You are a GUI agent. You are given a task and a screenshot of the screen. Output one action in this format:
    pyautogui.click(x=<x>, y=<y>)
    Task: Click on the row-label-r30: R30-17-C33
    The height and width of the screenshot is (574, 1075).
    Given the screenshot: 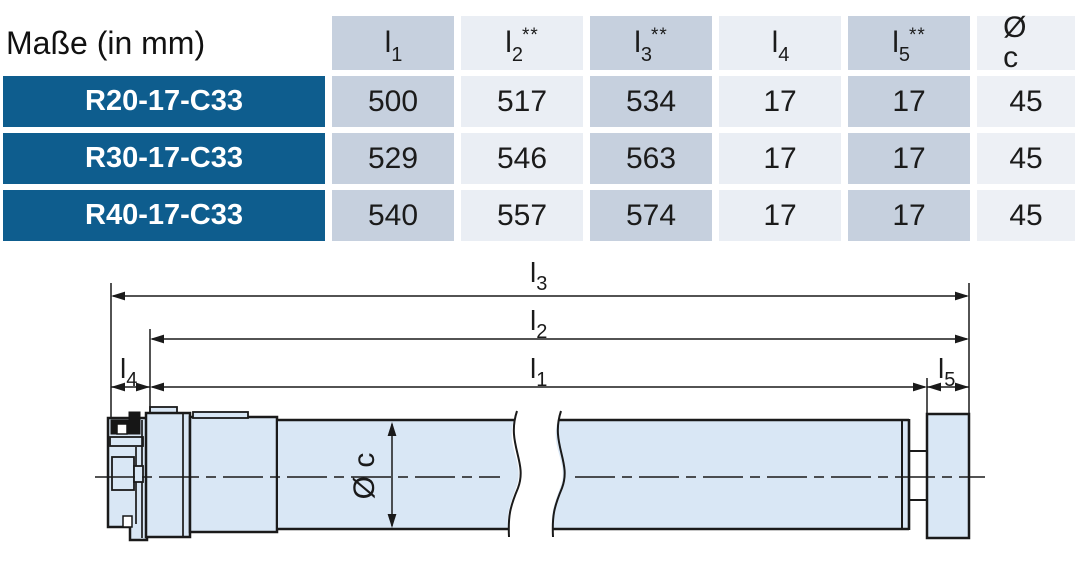 What is the action you would take?
    pyautogui.click(x=164, y=158)
    